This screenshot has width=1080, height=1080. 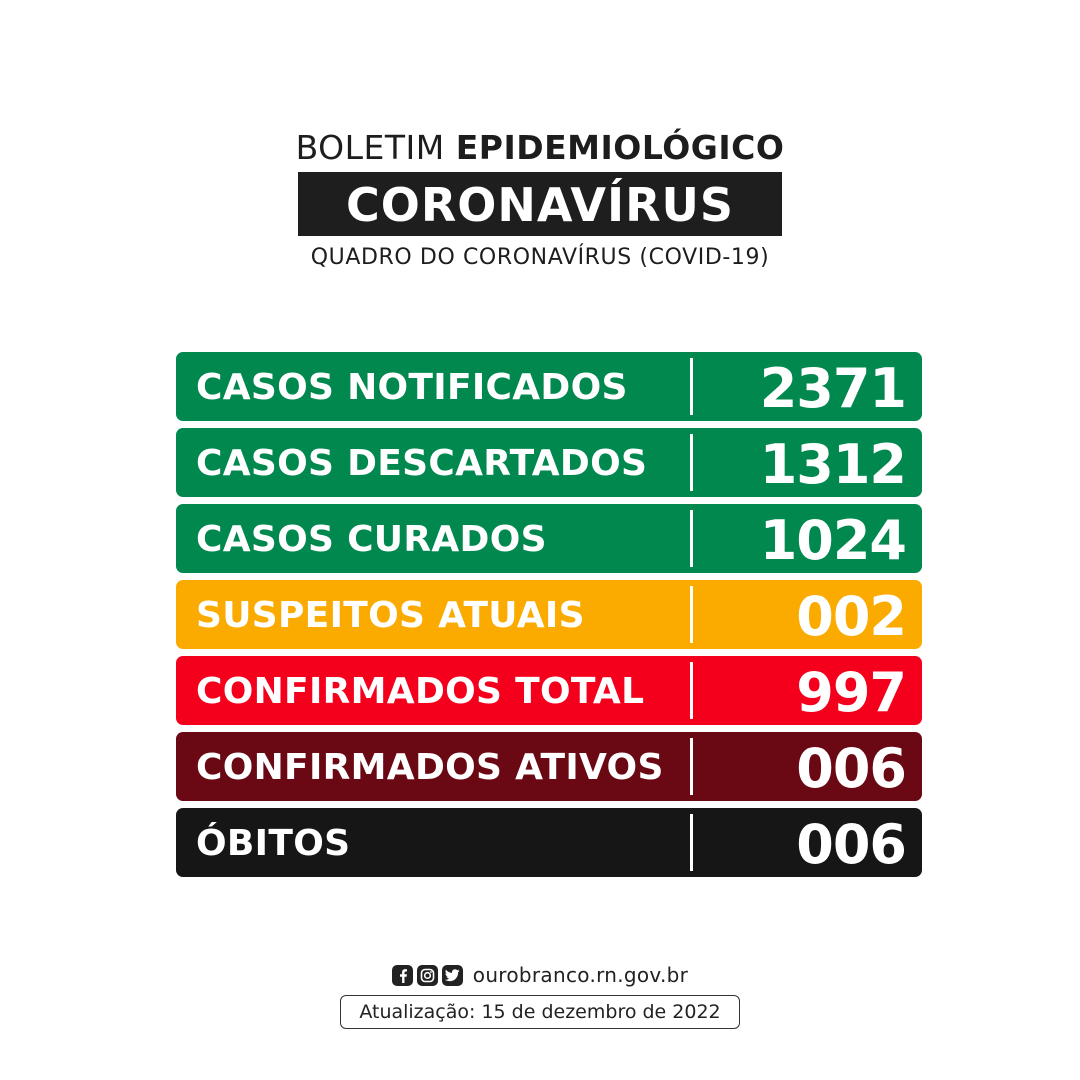 What do you see at coordinates (390, 615) in the screenshot?
I see `stat-label: SUSPEITOS ATUAIS` at bounding box center [390, 615].